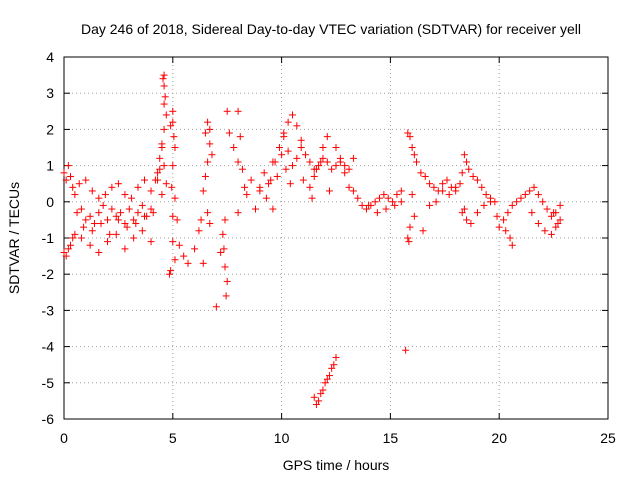 This screenshot has height=480, width=640. What do you see at coordinates (64, 438) in the screenshot?
I see `x-tick-label: 0` at bounding box center [64, 438].